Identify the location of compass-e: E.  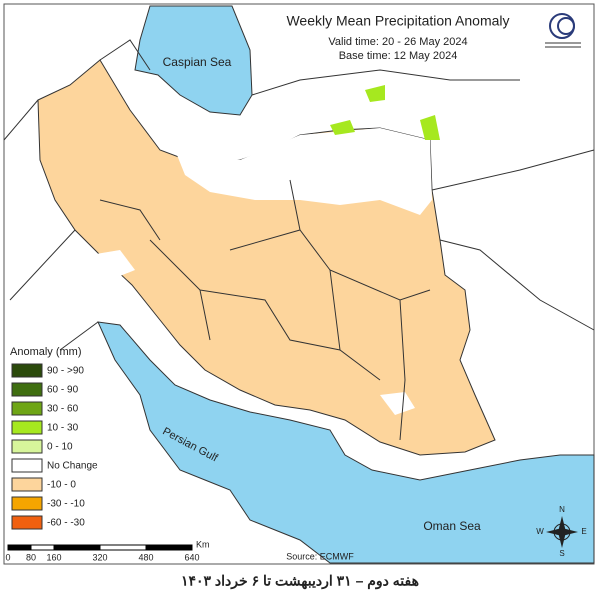
(583, 531).